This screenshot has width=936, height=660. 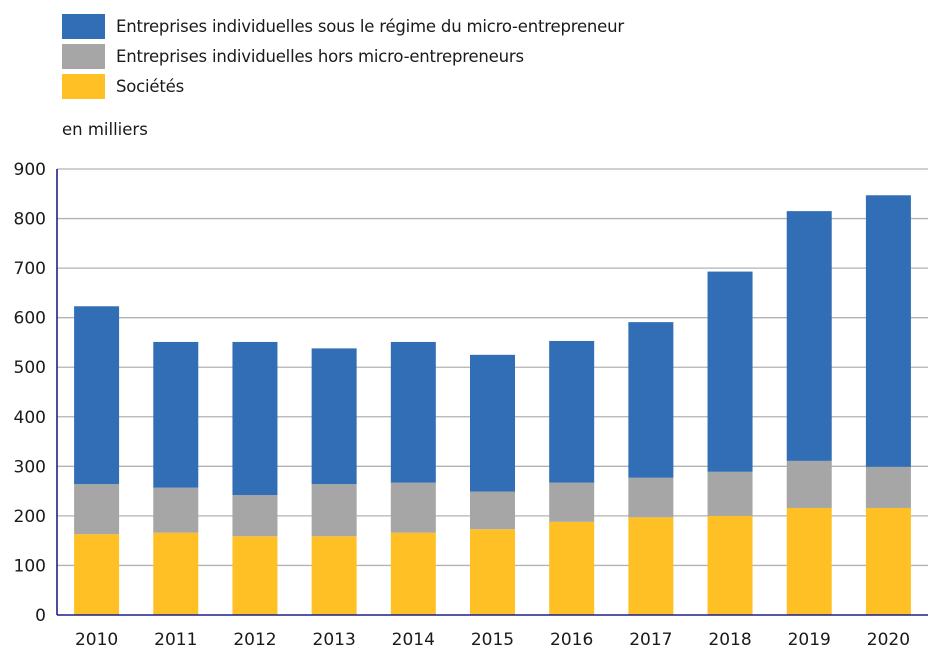 What do you see at coordinates (30, 319) in the screenshot?
I see `y-tick-label-600: 600` at bounding box center [30, 319].